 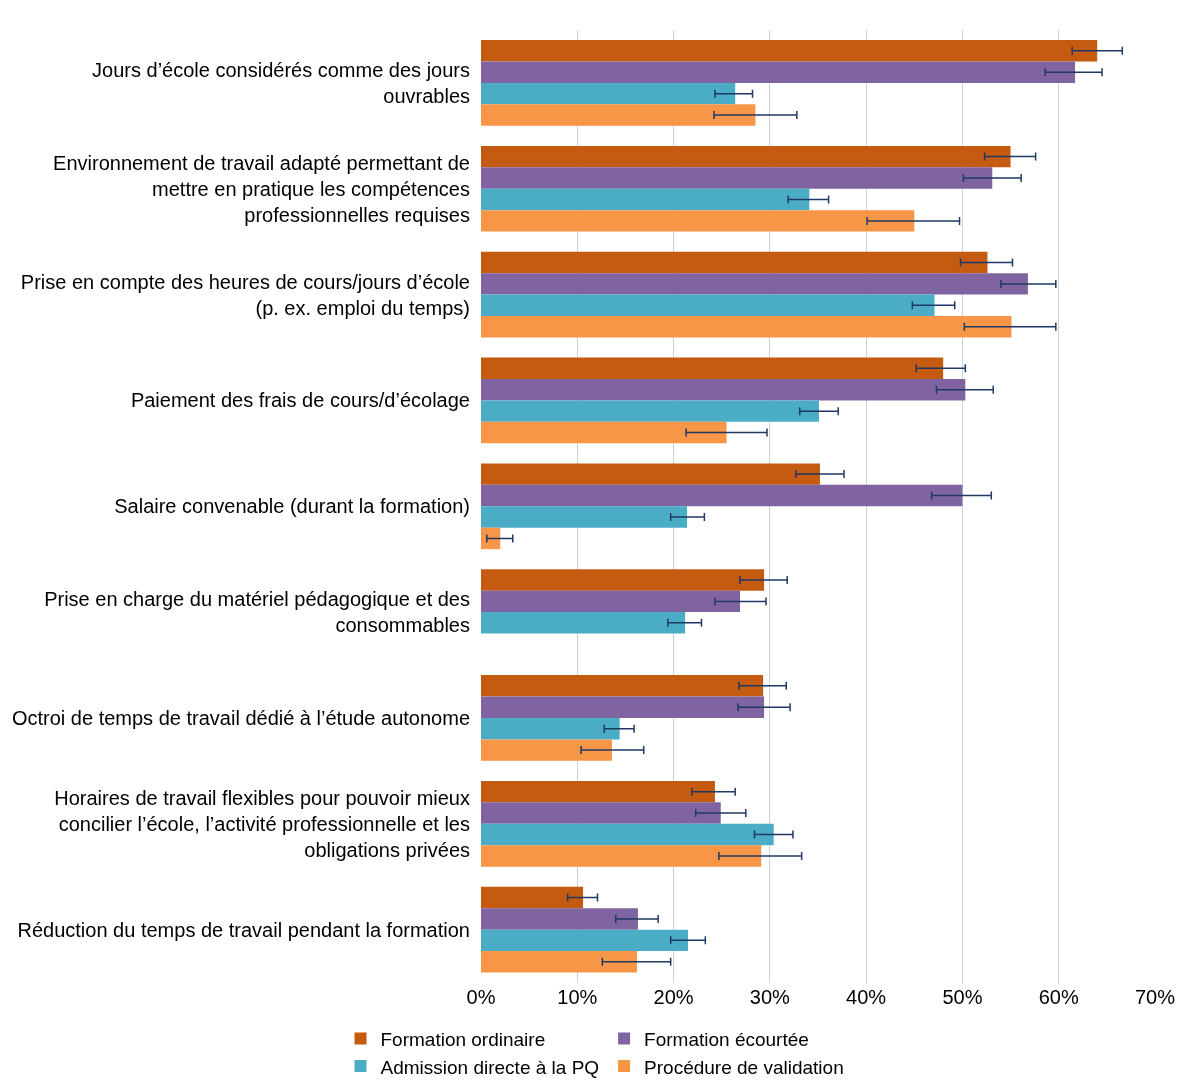 What do you see at coordinates (245, 294) in the screenshot?
I see `y-tick-label: Prise en compte des heures de cours/jours d’école (p. ex. emploi du temps)` at bounding box center [245, 294].